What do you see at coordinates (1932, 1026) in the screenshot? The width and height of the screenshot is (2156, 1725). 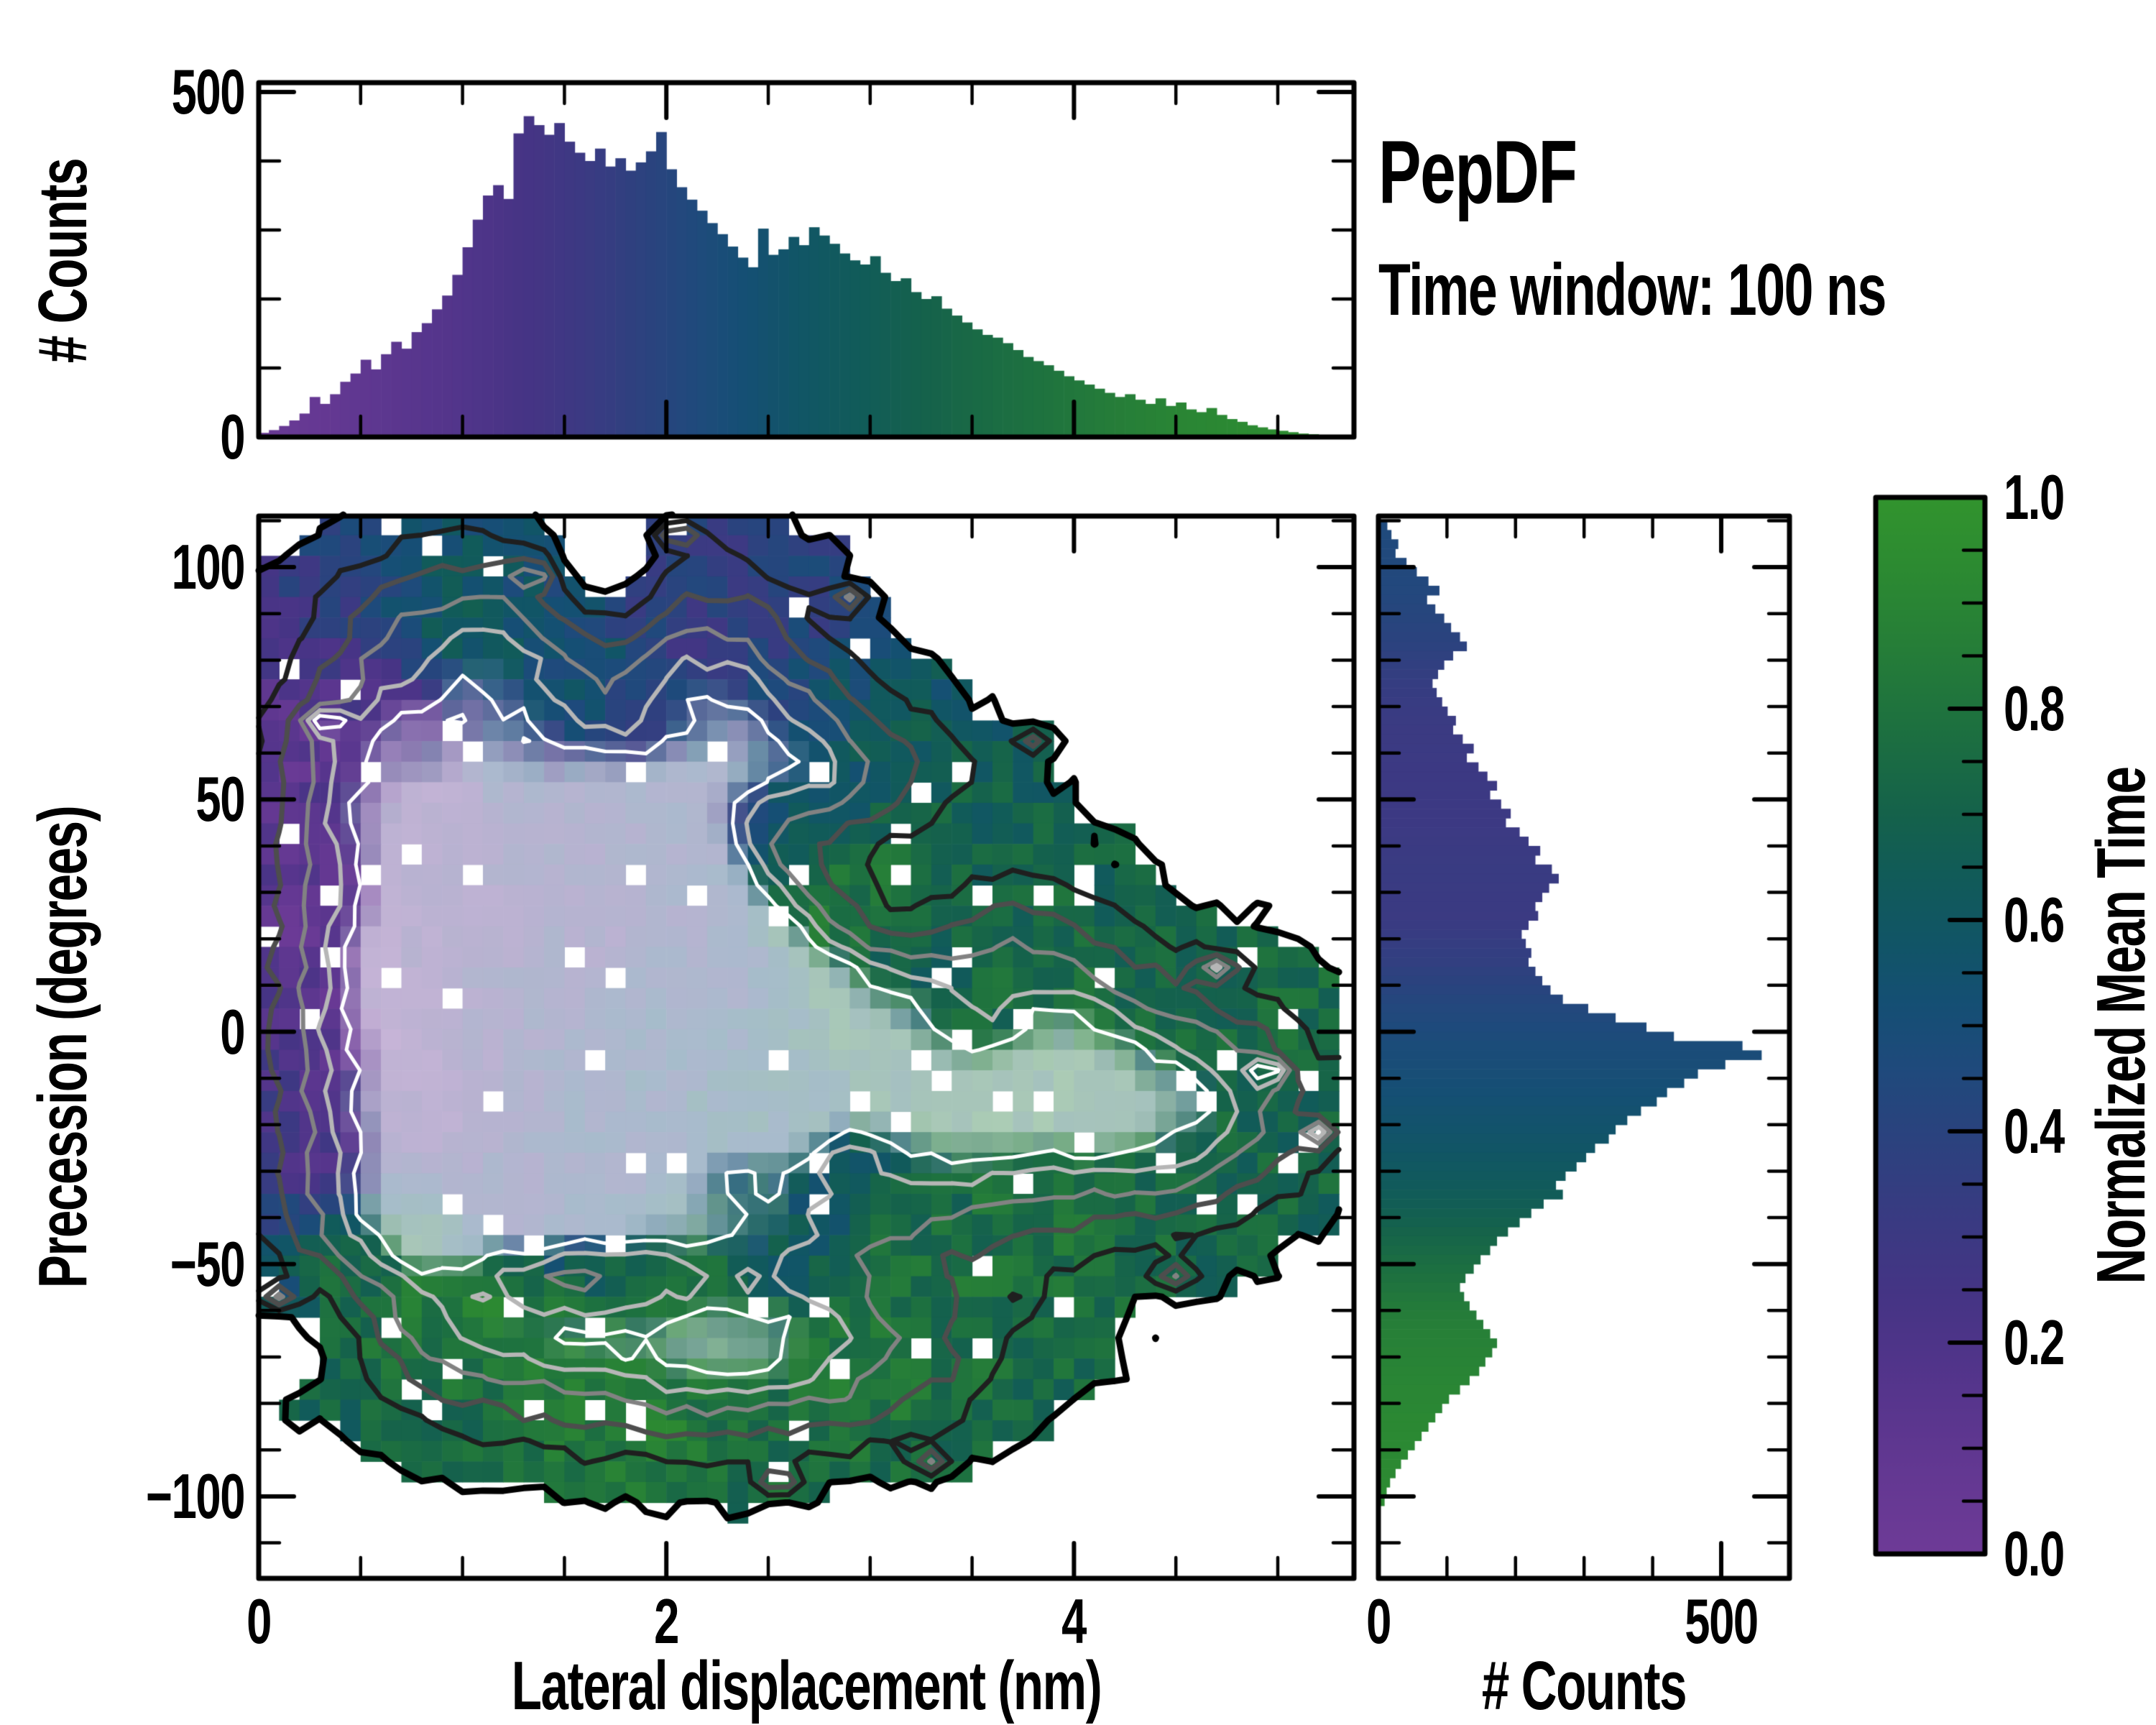 I see `colorbar-panel` at bounding box center [1932, 1026].